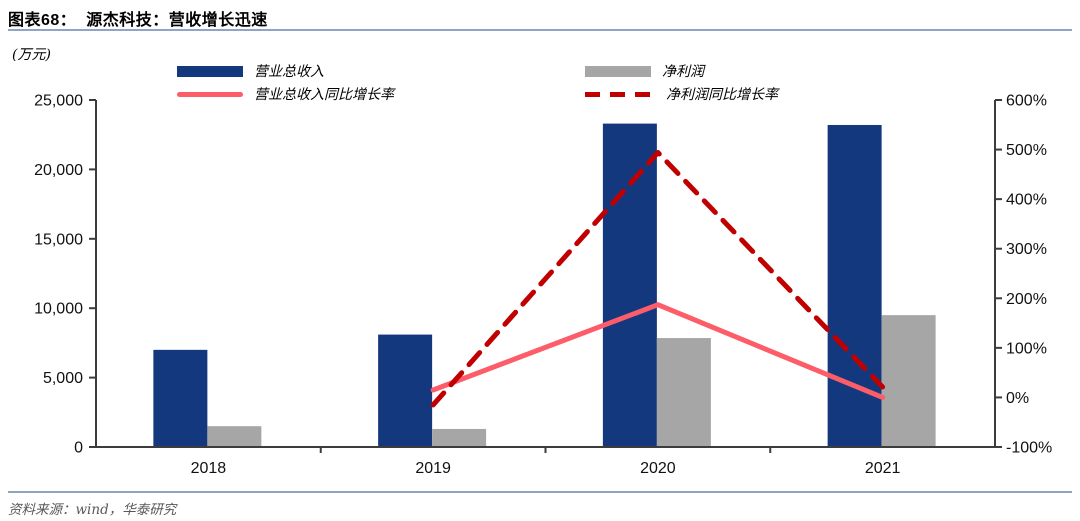  I want to click on right-axis-tick-label: 0%, so click(1017, 398).